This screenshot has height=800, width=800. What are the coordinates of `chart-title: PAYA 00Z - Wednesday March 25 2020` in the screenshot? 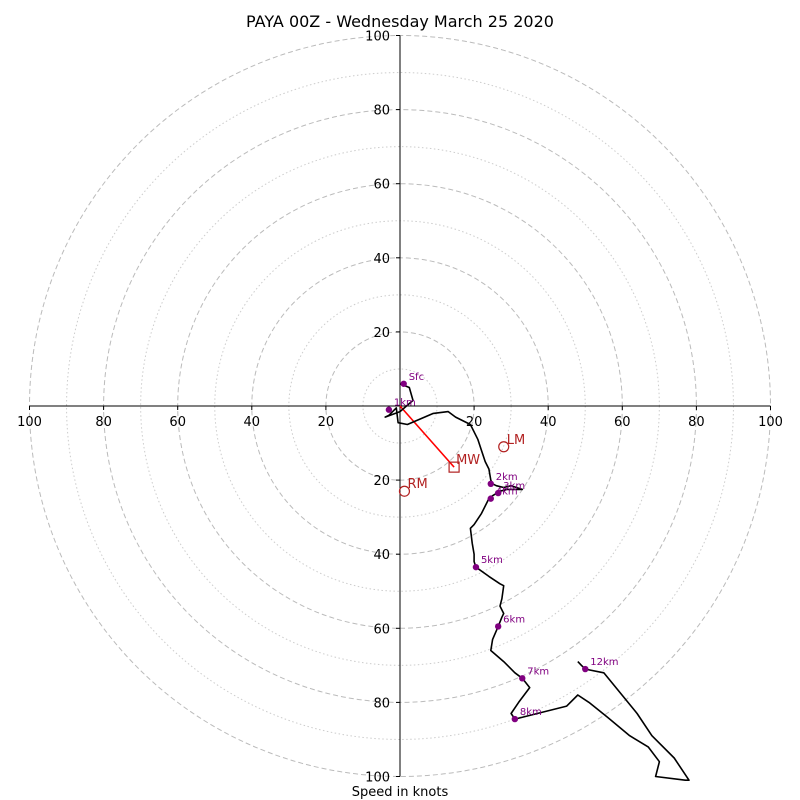 It's located at (400, 21).